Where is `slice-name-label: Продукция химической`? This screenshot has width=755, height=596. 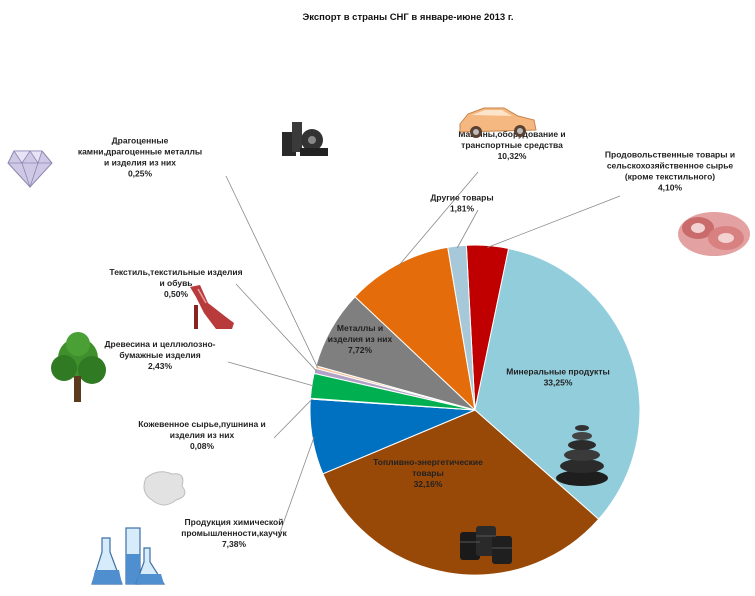
slice-name-label: Продукция химической is located at coordinates (234, 522).